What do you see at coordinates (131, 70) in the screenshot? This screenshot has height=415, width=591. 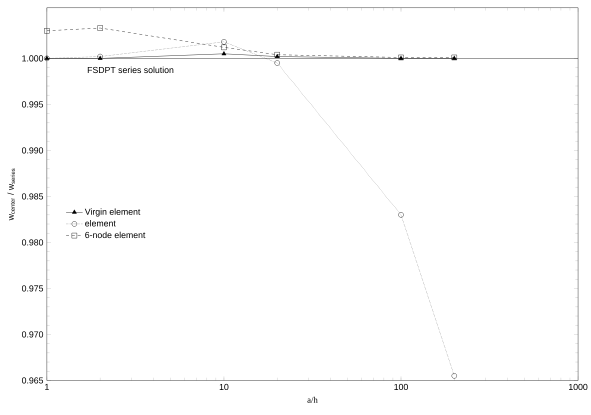 I see `ref-line-label: FSDPT series solution` at bounding box center [131, 70].